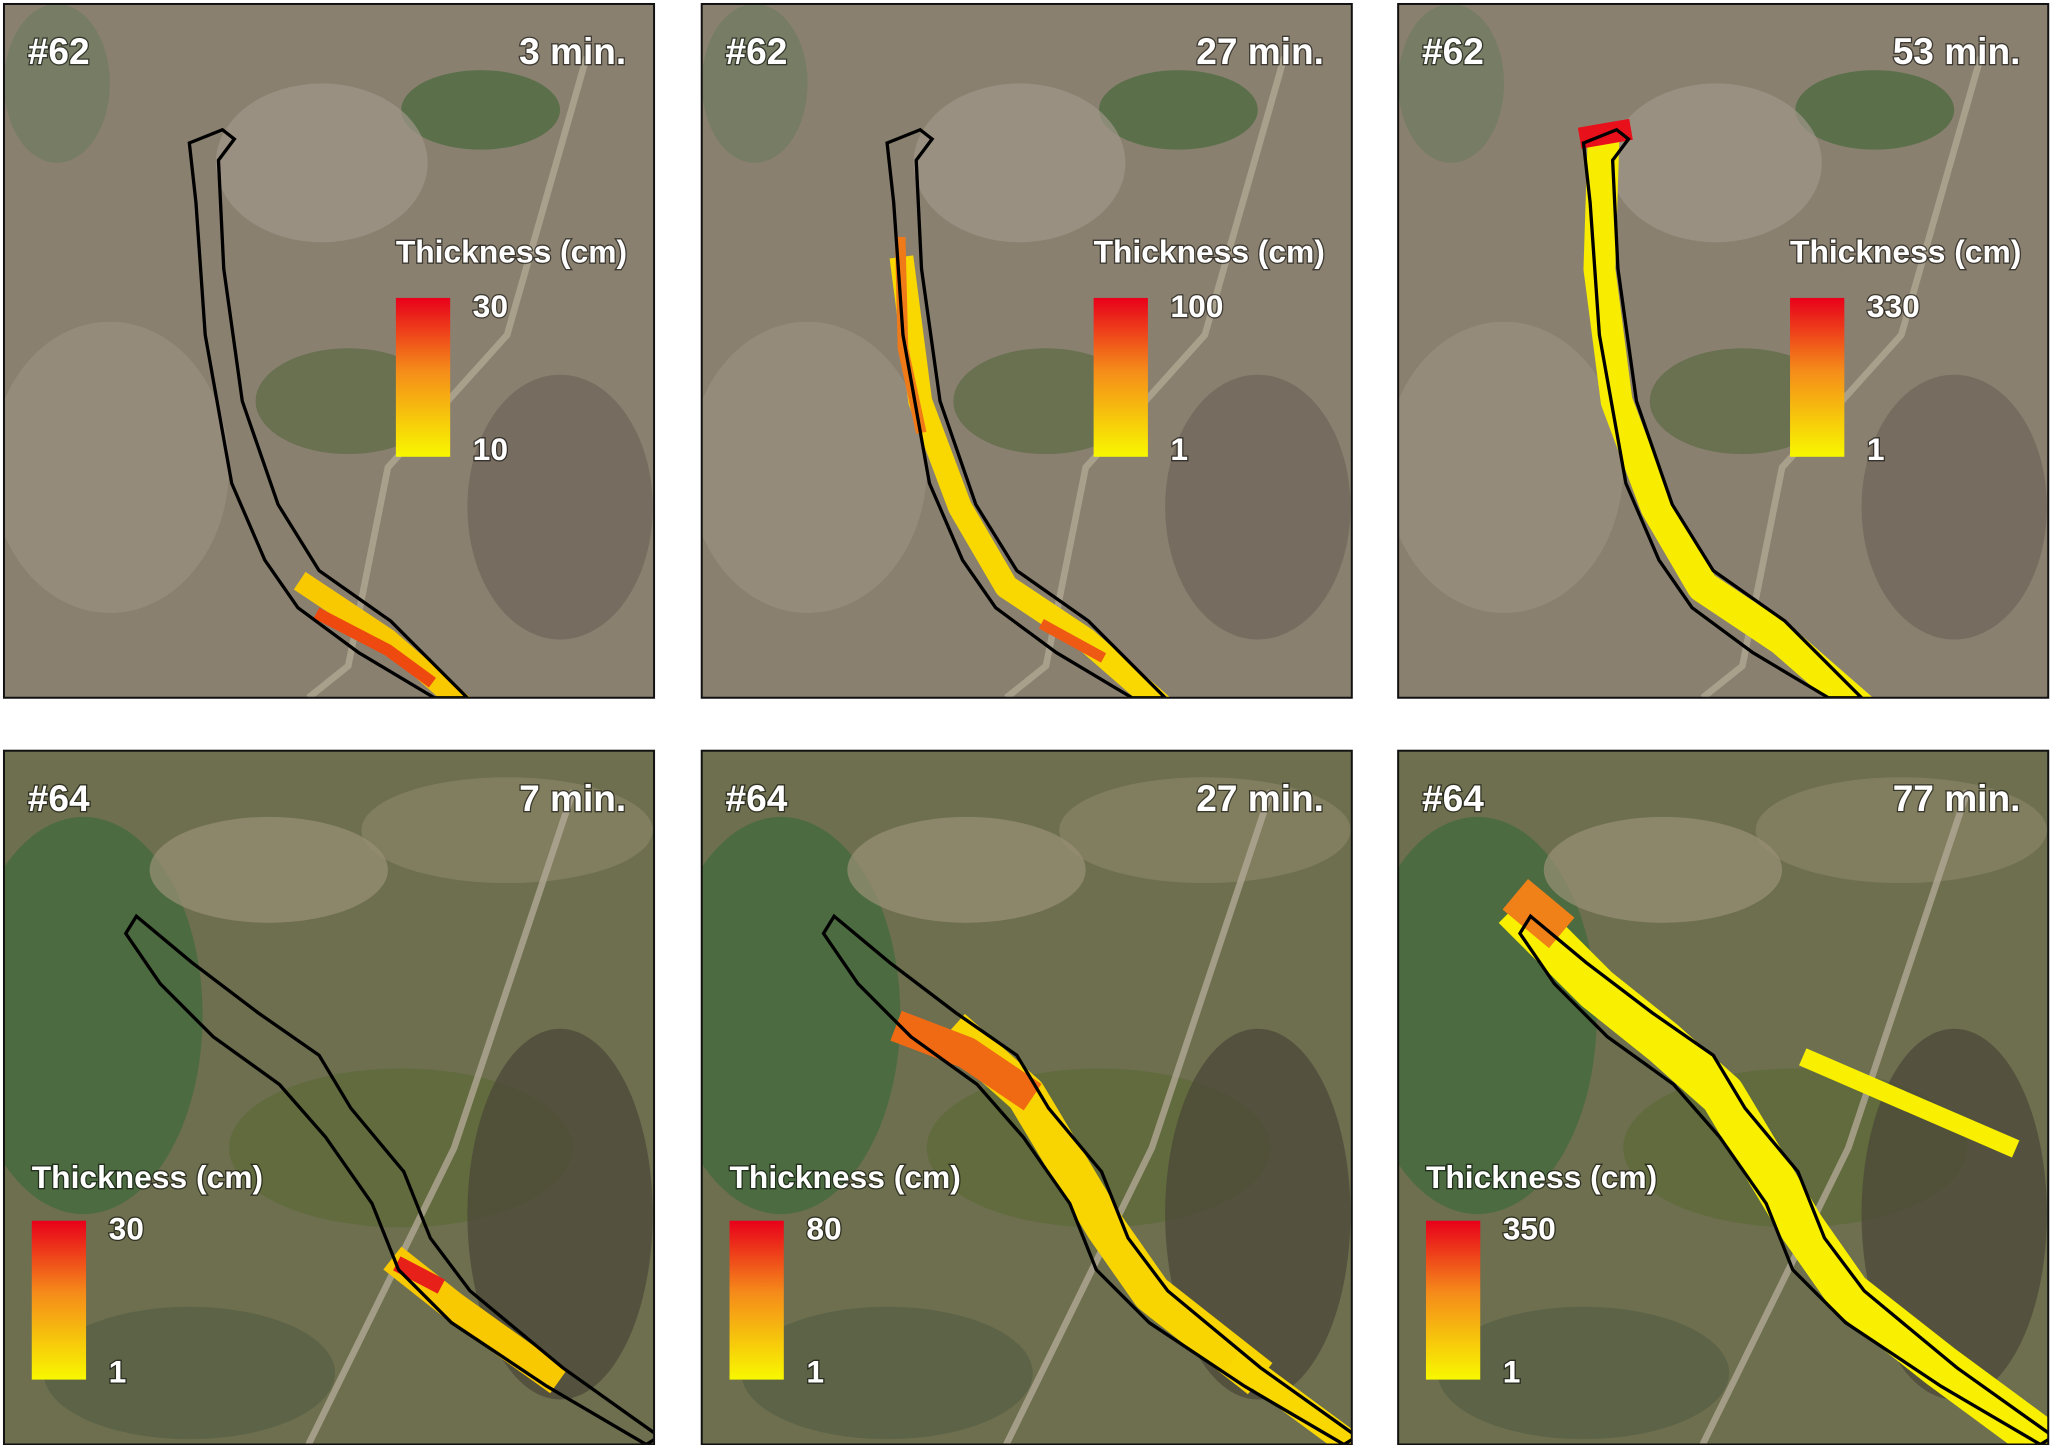  Describe the element at coordinates (1957, 798) in the screenshot. I see `time-label: 77 min.` at that location.